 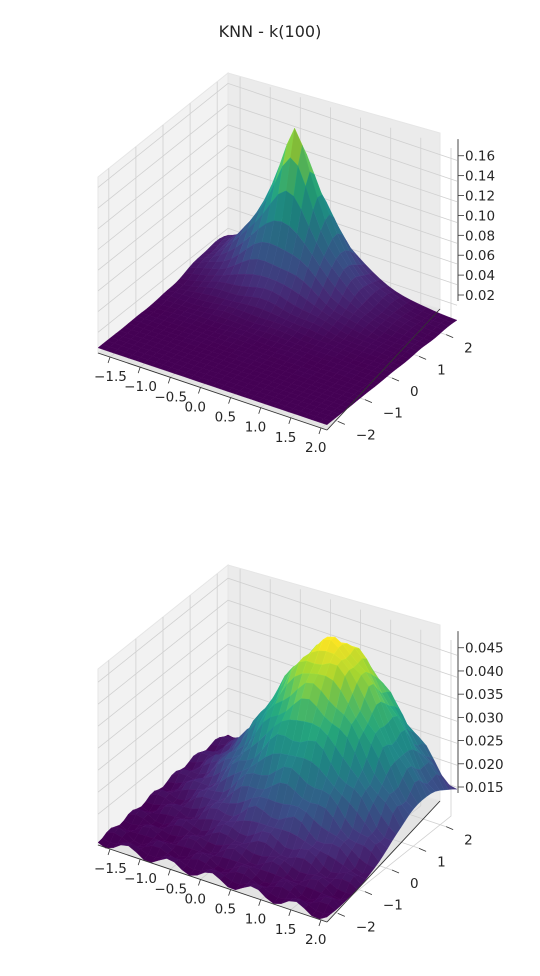 What do you see at coordinates (484, 765) in the screenshot?
I see `z-tick-label: 0.020` at bounding box center [484, 765].